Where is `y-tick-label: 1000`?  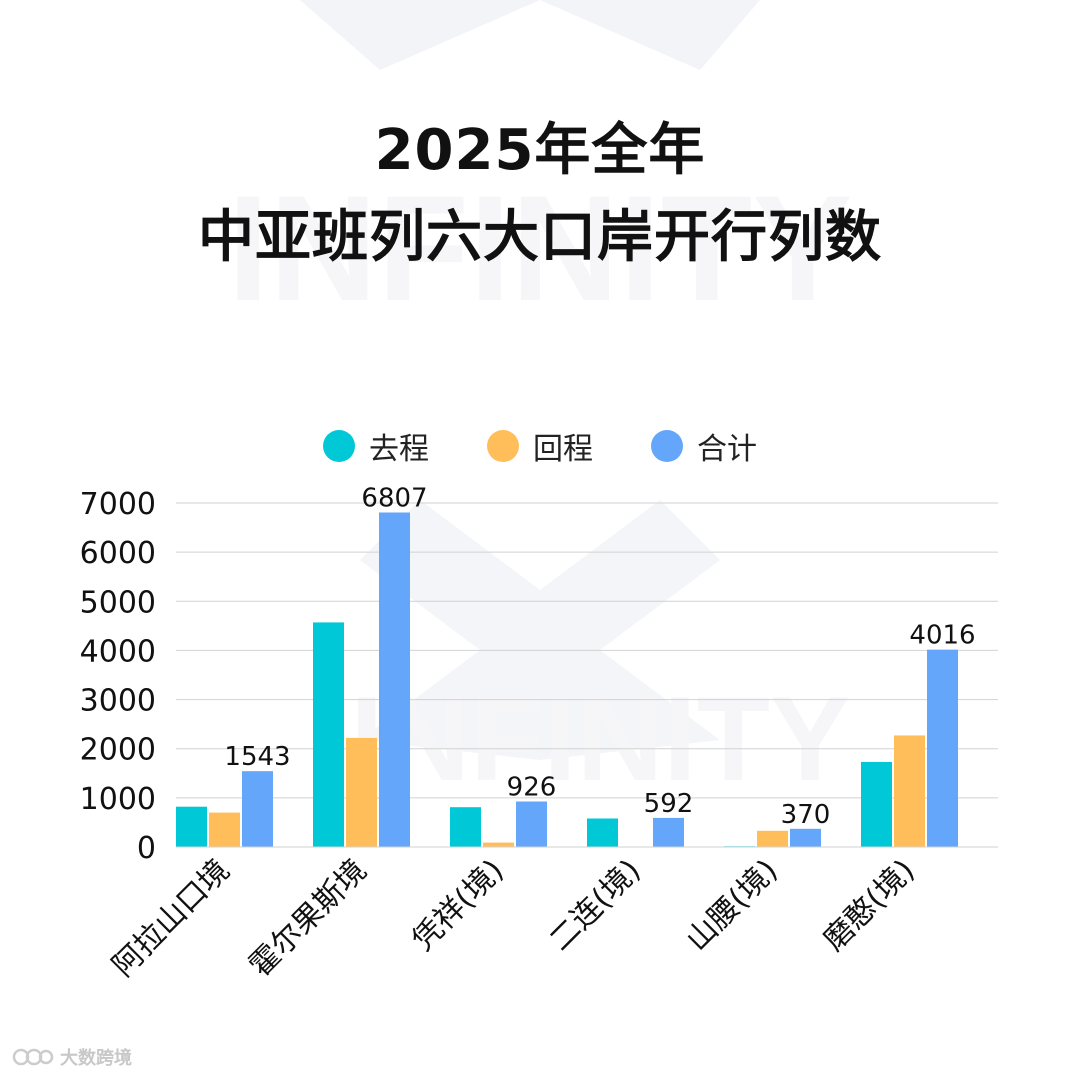
y-tick-label: 1000 is located at coordinates (118, 799).